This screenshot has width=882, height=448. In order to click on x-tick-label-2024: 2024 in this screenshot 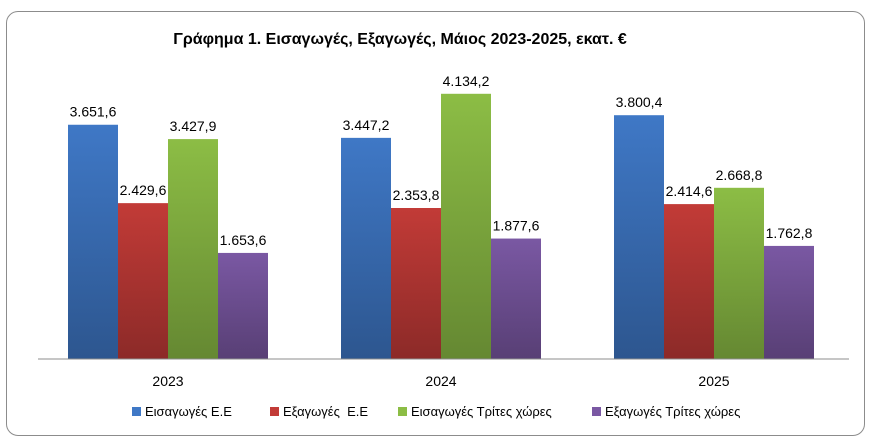, I will do `click(440, 381)`.